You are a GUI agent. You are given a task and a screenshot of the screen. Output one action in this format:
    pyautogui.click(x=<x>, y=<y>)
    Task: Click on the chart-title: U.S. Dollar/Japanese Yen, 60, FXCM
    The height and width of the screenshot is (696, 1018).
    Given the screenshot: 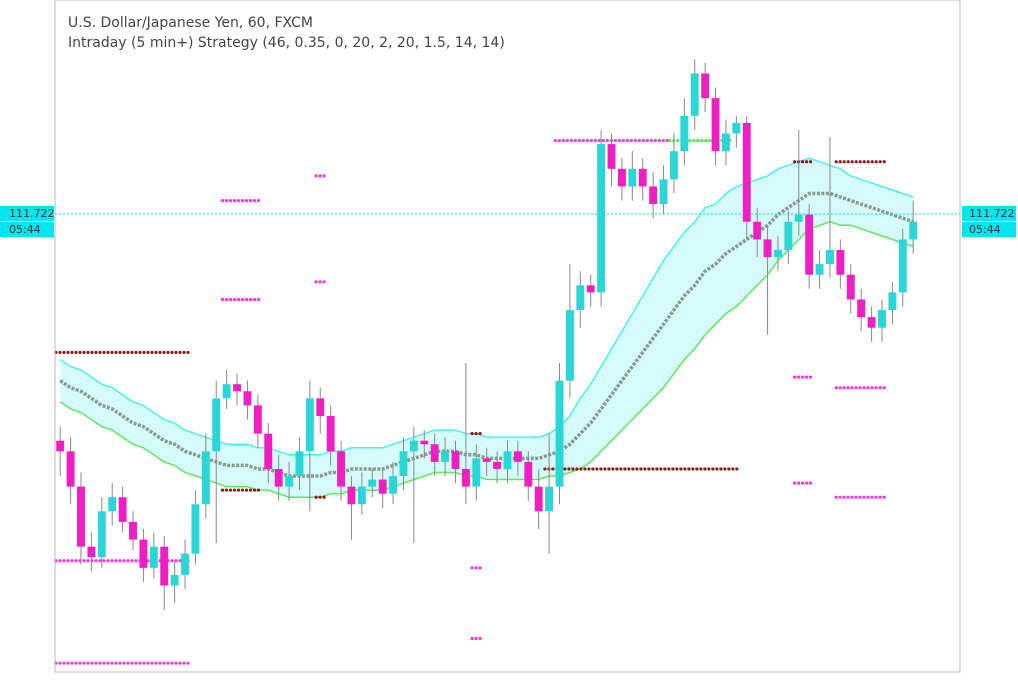 What is the action you would take?
    pyautogui.click(x=190, y=23)
    